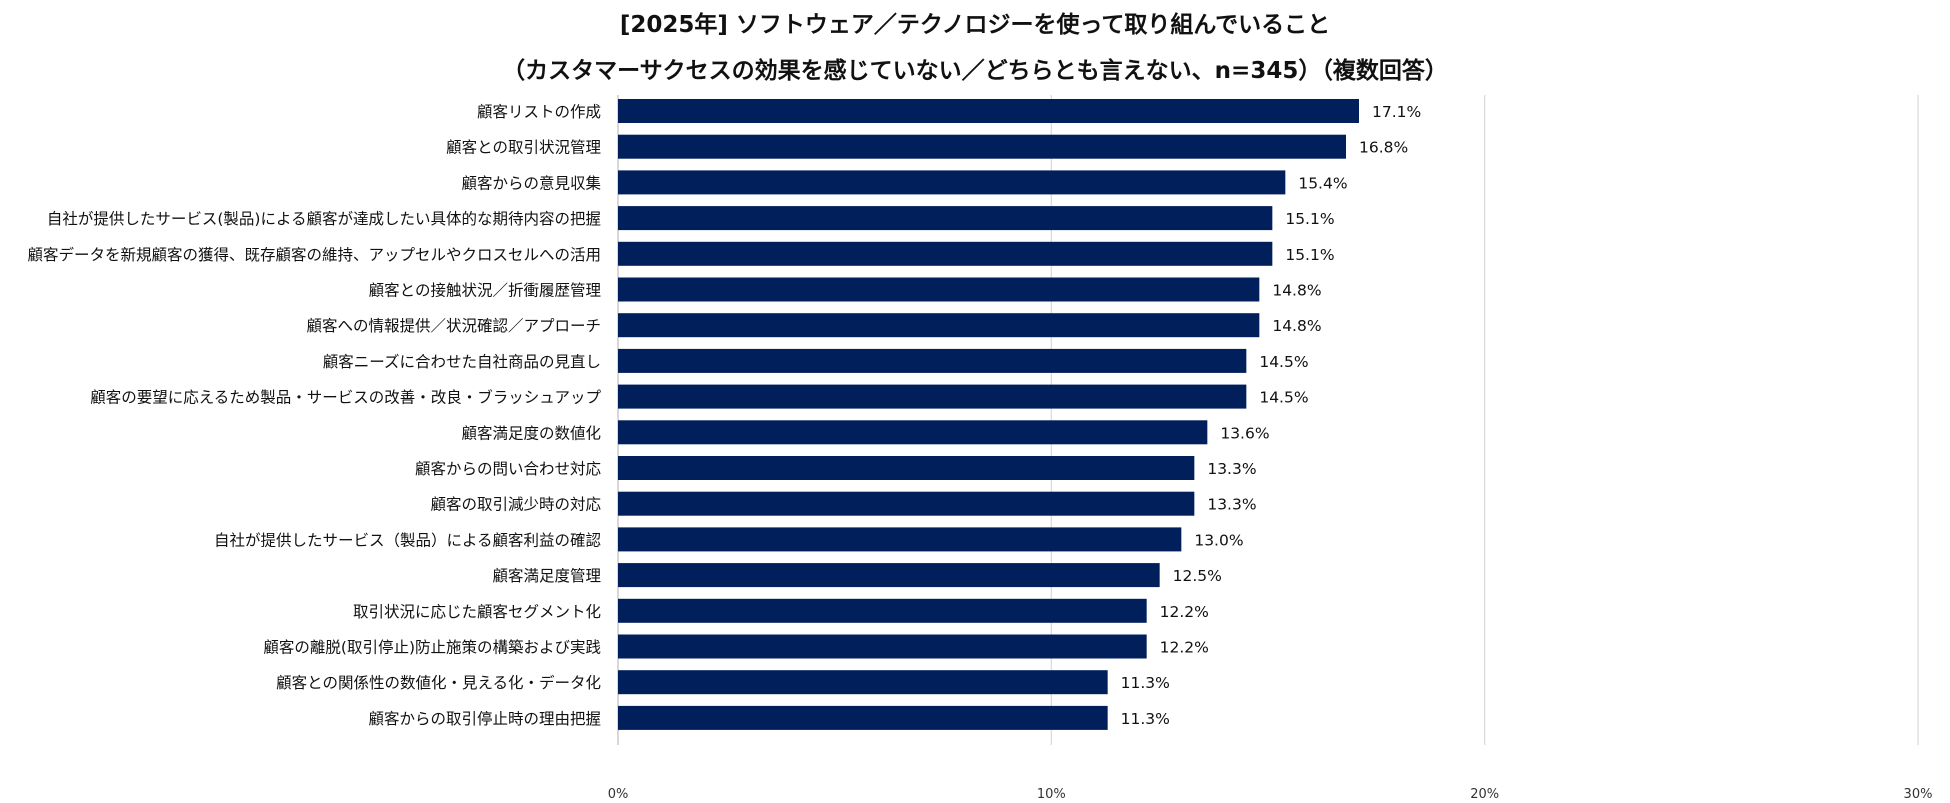  What do you see at coordinates (1051, 794) in the screenshot?
I see `x-tick-label: 10%` at bounding box center [1051, 794].